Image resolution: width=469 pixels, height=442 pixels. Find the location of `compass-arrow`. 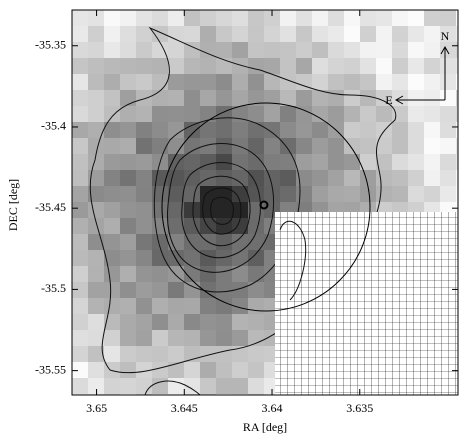

compass-arrow is located at coordinates (399, 100).